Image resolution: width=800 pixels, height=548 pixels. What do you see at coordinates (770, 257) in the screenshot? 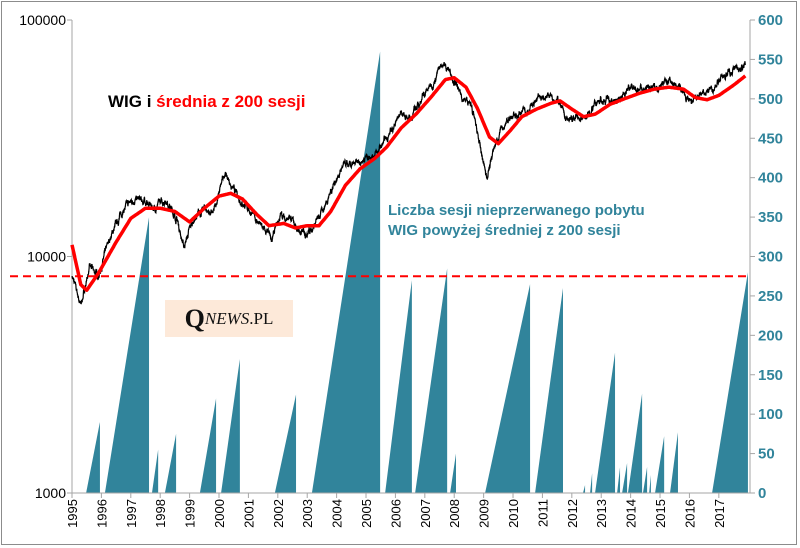
I see `right-axis-tick-label: 300` at bounding box center [770, 257].